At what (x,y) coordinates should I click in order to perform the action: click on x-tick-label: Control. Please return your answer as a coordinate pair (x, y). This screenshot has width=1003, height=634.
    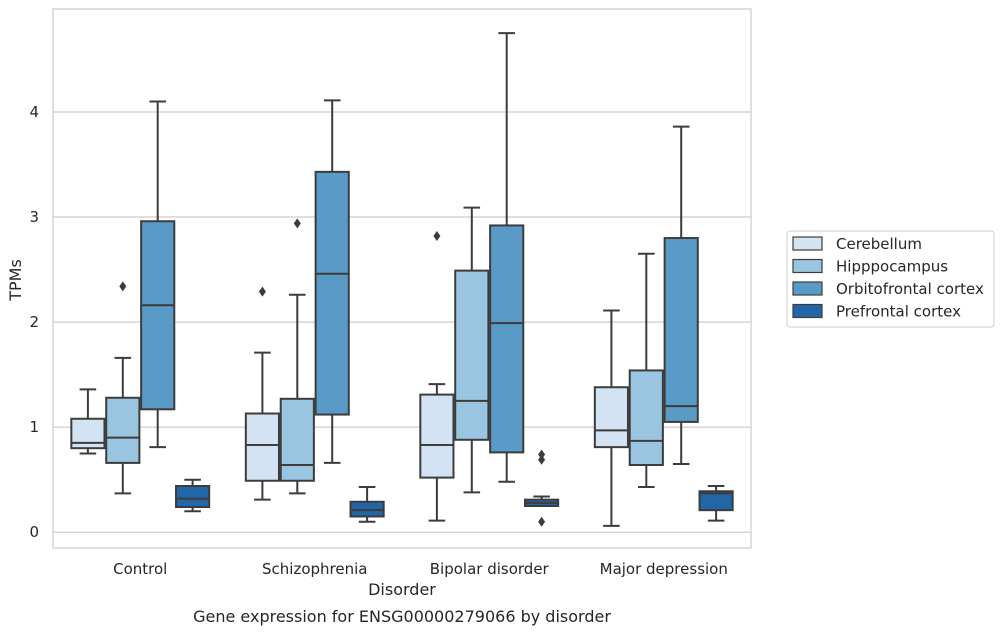
    Looking at the image, I should click on (140, 569).